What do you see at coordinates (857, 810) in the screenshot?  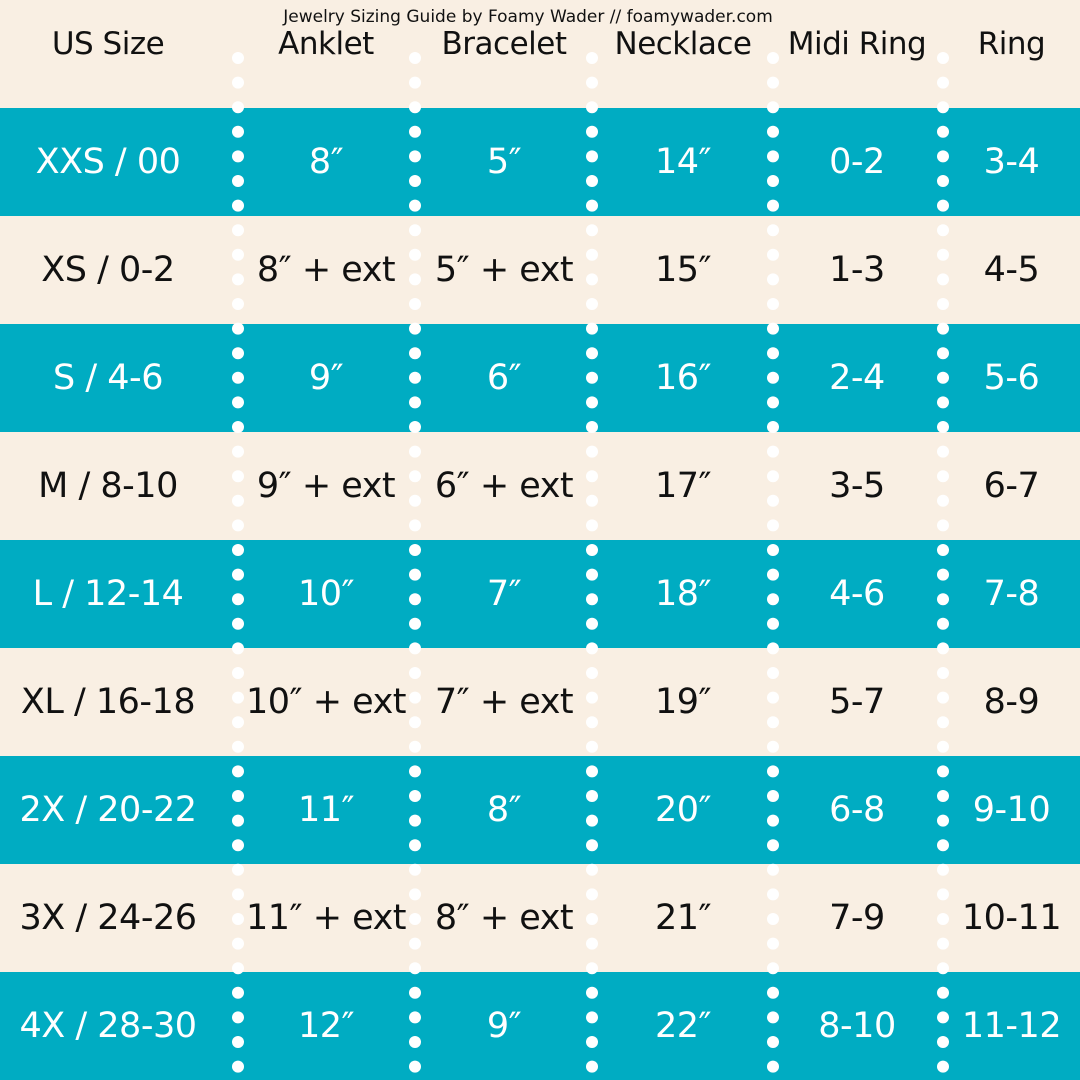 I see `cell-midi-ring: 6-8` at bounding box center [857, 810].